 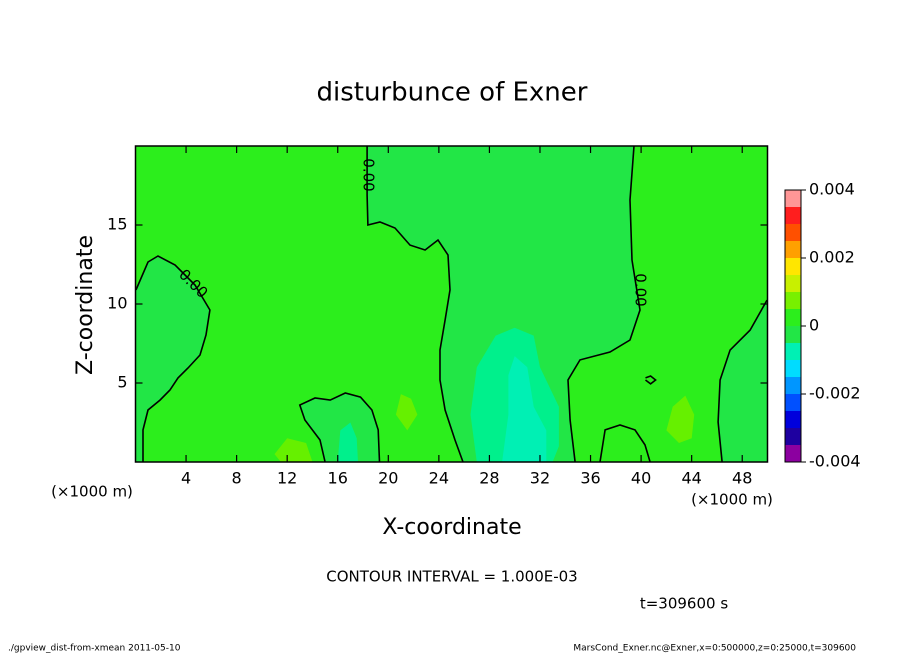 I want to click on y-tick-label: 5, so click(x=122, y=382).